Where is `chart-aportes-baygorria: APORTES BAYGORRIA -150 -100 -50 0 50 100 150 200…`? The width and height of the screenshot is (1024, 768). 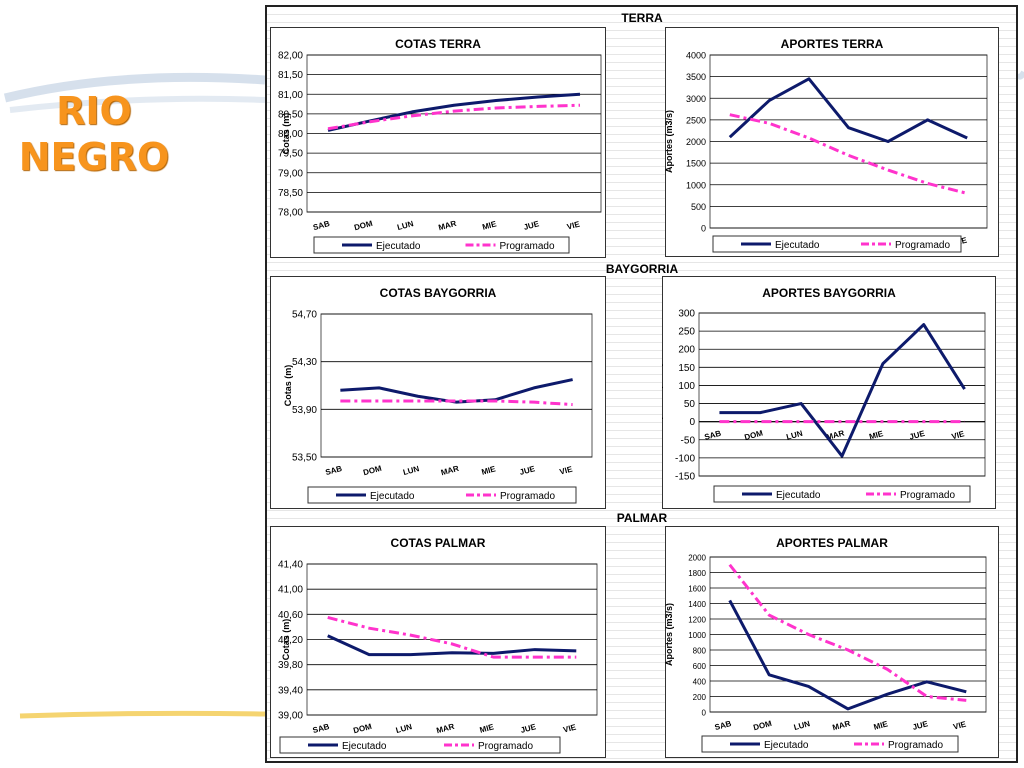 chart-aportes-baygorria: APORTES BAYGORRIA -150 -100 -50 0 50 100 150 200… is located at coordinates (829, 392).